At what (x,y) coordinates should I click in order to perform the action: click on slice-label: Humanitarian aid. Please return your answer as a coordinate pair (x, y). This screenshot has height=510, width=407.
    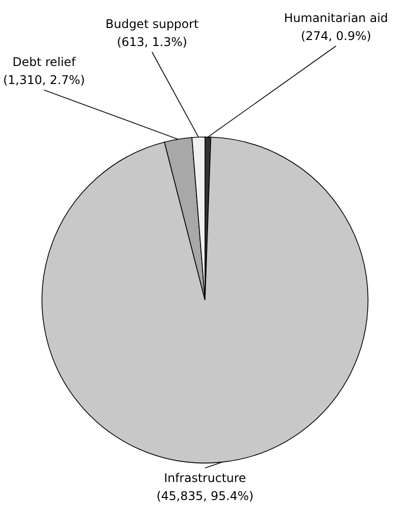
    Looking at the image, I should click on (336, 18).